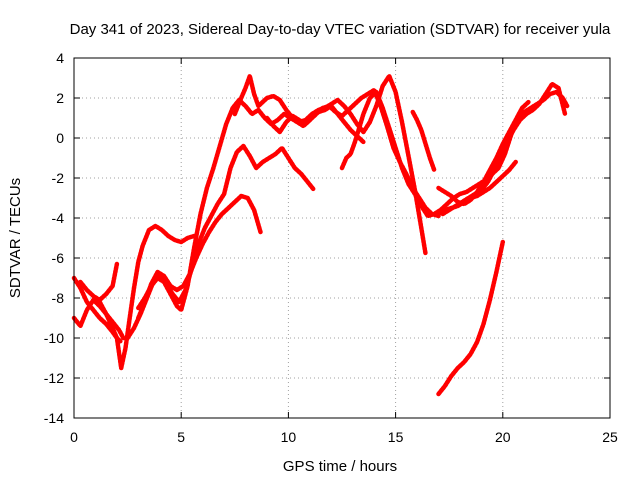 The width and height of the screenshot is (640, 480). Describe the element at coordinates (54, 338) in the screenshot. I see `y-tick-label: -10` at that location.